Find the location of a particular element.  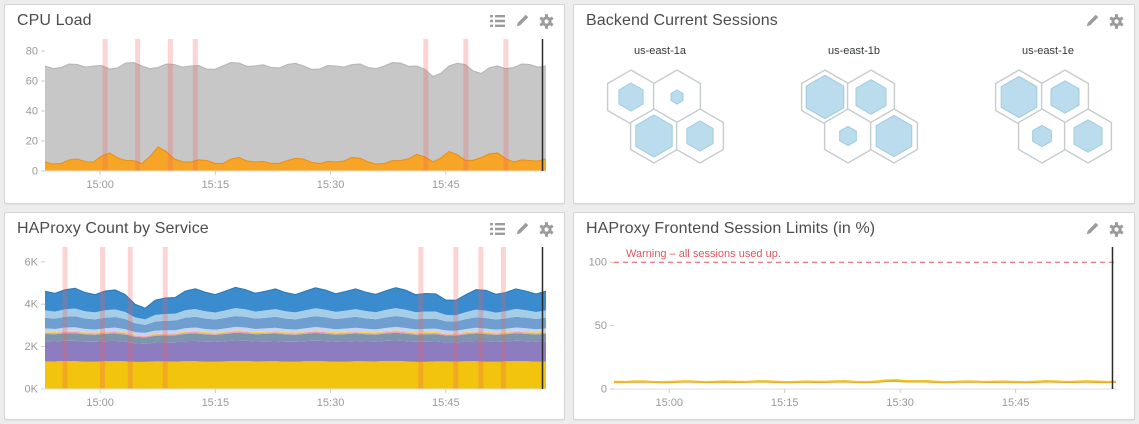

panel-header: HAProxy Count by Service is located at coordinates (284, 226).